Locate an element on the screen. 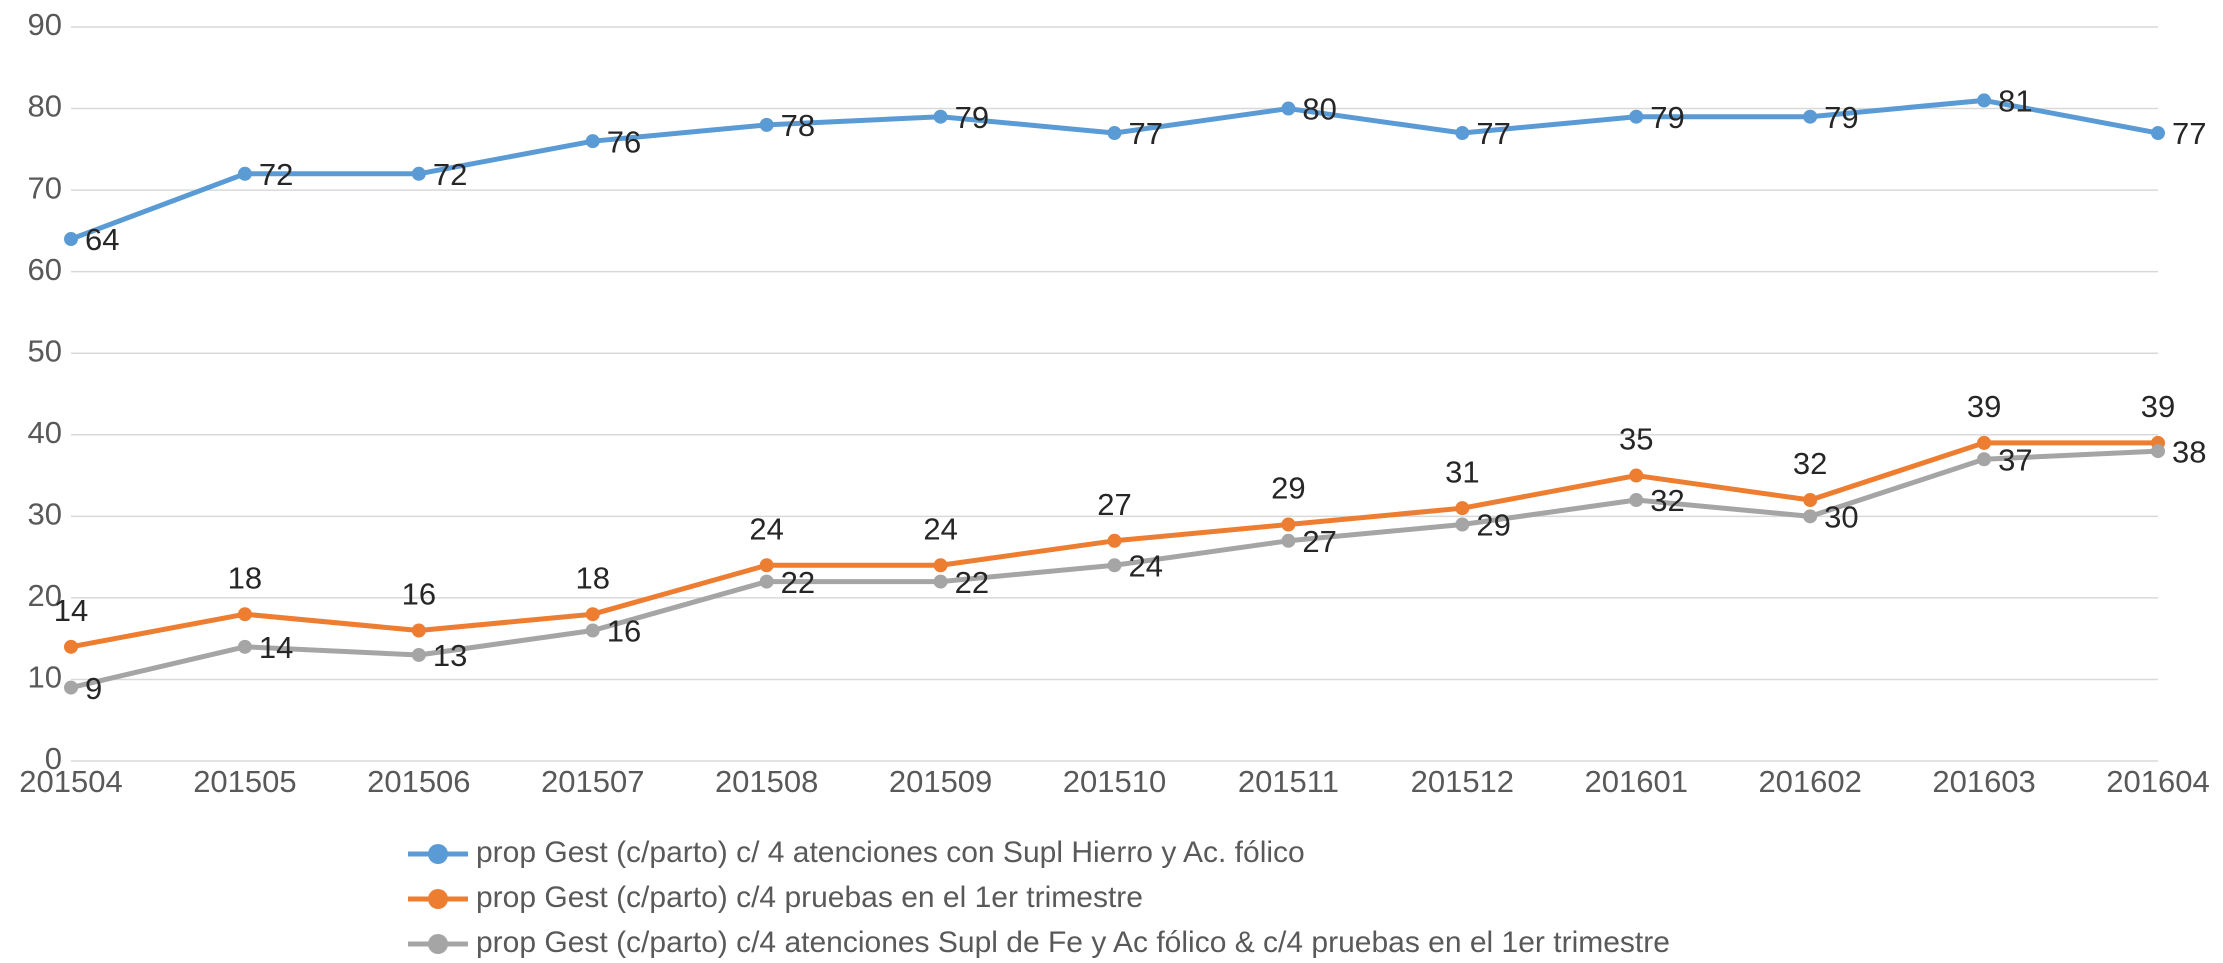 The image size is (2223, 963). x-tick-label: 201505 is located at coordinates (244, 781).